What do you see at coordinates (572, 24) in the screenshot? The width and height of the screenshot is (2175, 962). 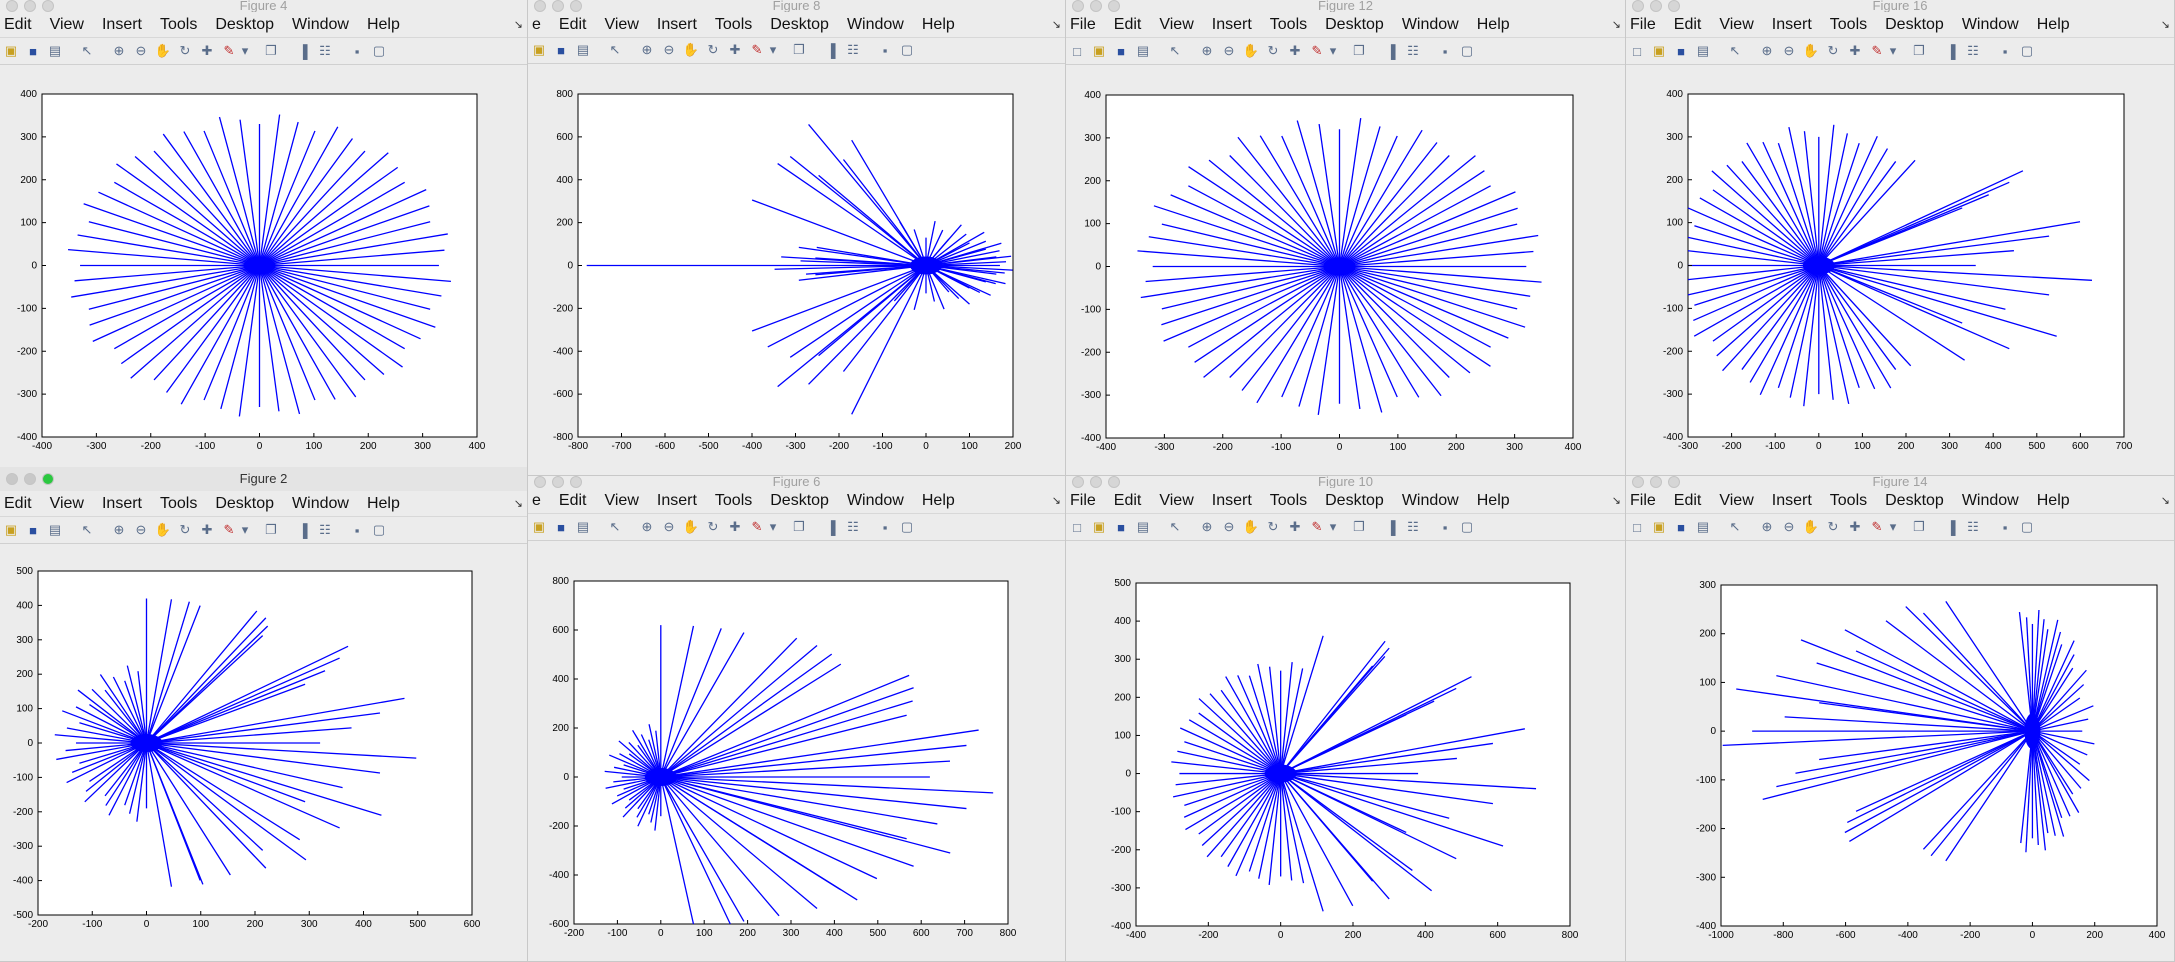 I see `menu-edit: Edit` at bounding box center [572, 24].